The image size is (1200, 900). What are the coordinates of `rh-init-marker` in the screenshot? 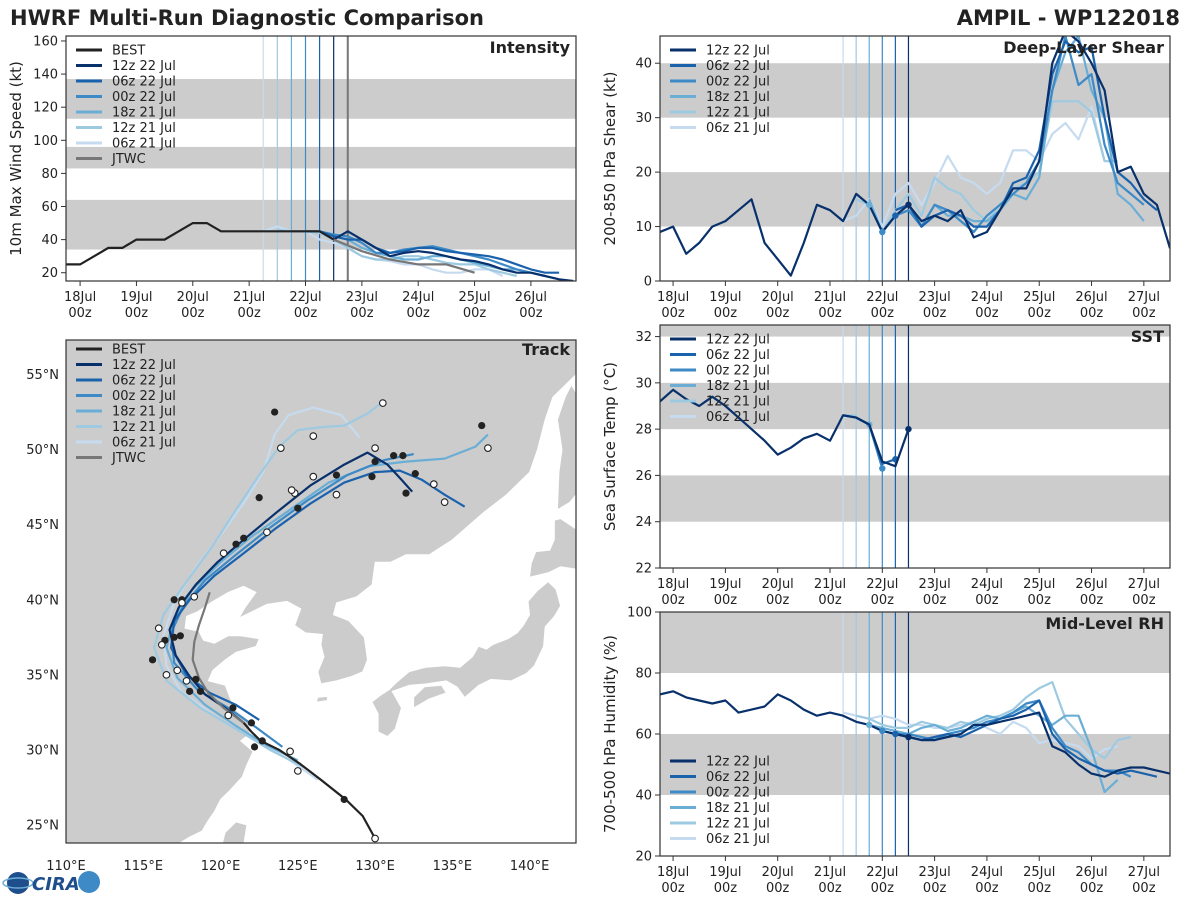 It's located at (908, 737).